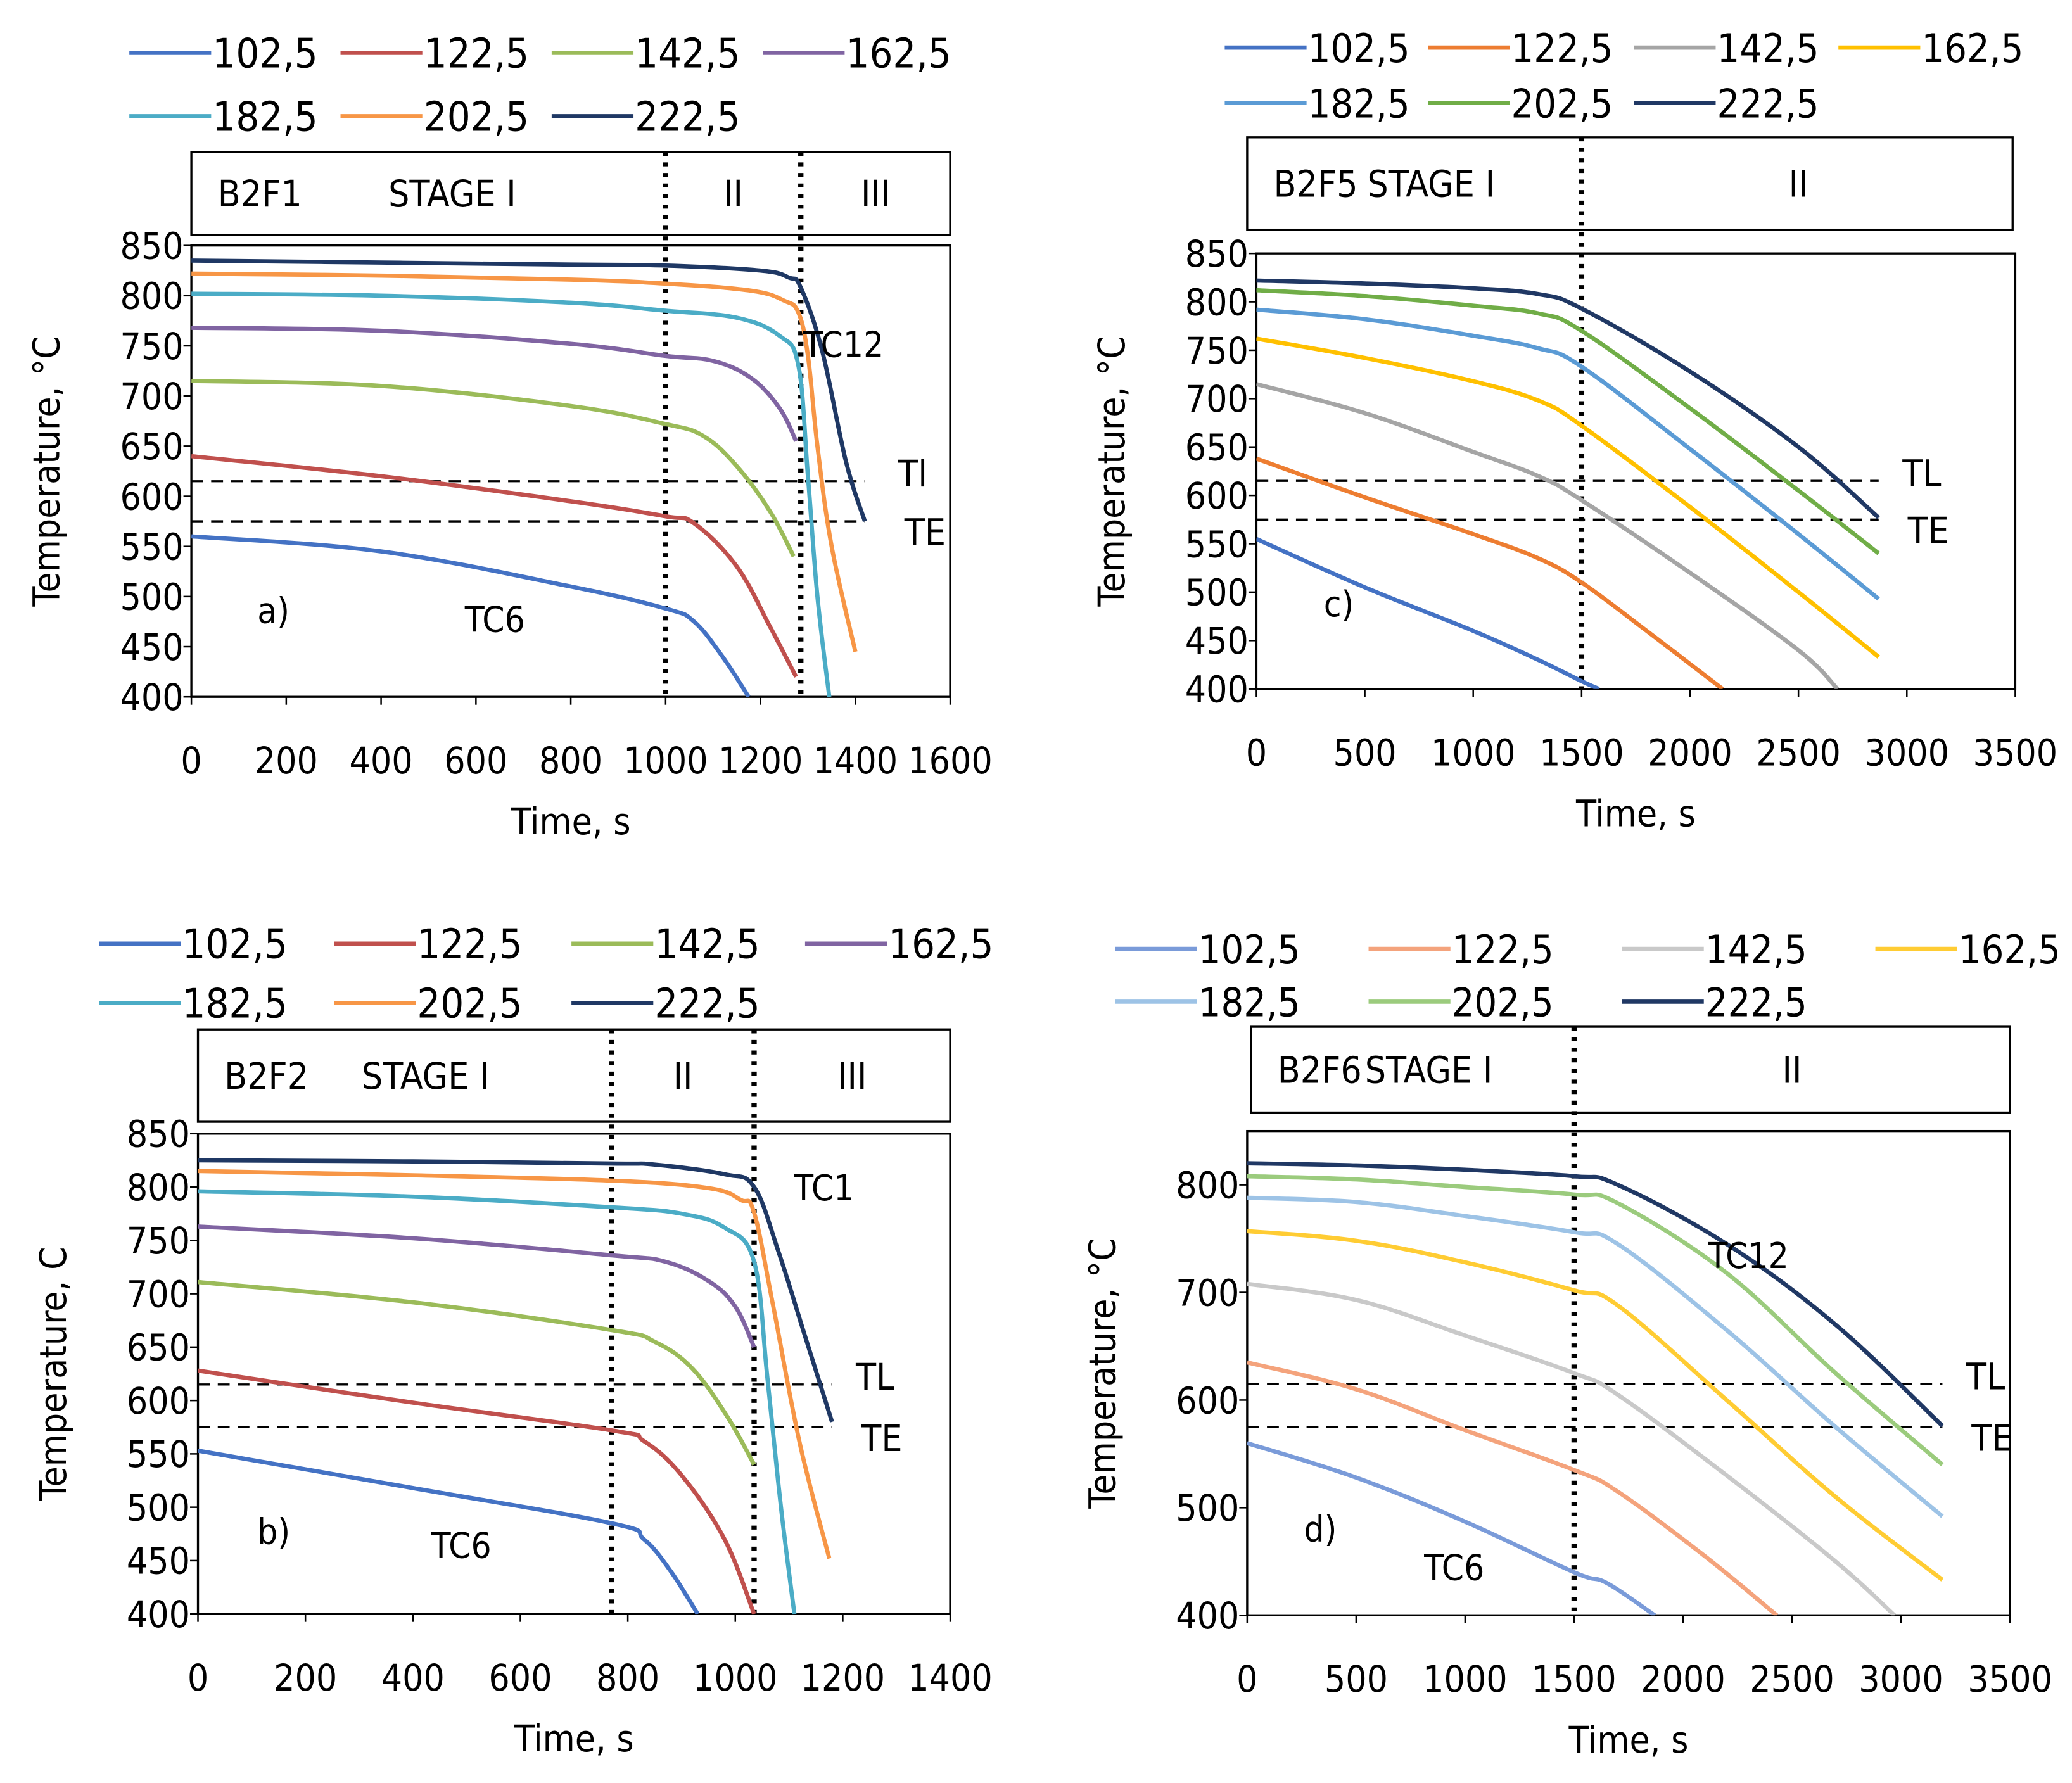  Describe the element at coordinates (1217, 350) in the screenshot. I see `y-tick-label: 750` at that location.